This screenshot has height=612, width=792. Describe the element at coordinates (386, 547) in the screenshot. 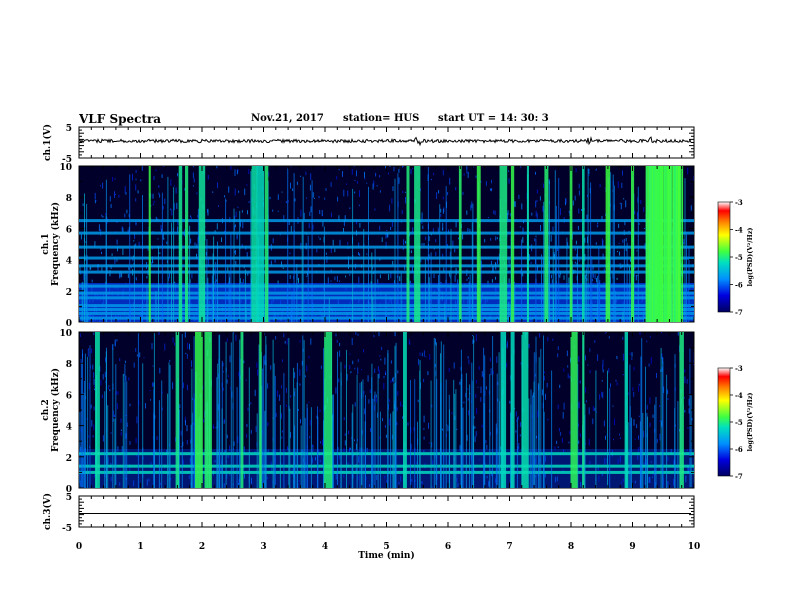

I see `x-tick-label: 5` at that location.